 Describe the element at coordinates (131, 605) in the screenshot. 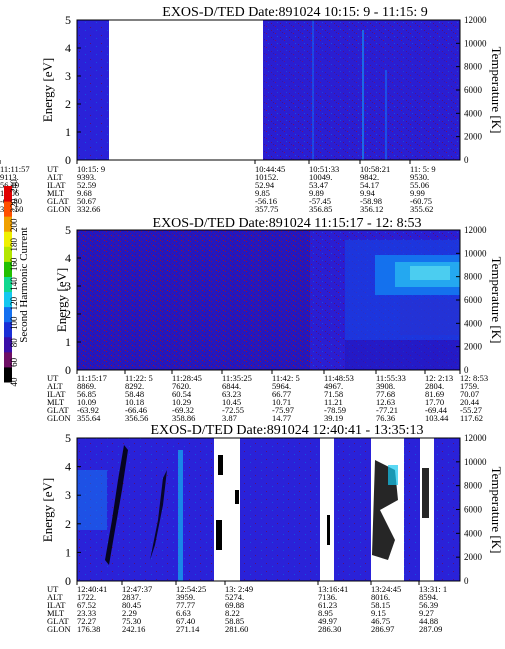

I see `ephemeris-value: 80.45` at that location.